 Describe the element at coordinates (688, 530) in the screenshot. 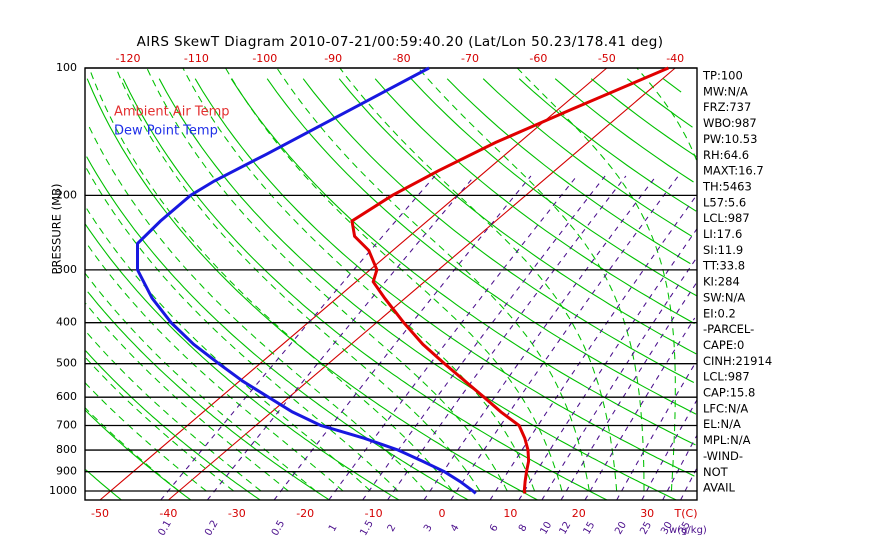

I see `mixing-ratio-axis-label: w(g/kg)` at that location.